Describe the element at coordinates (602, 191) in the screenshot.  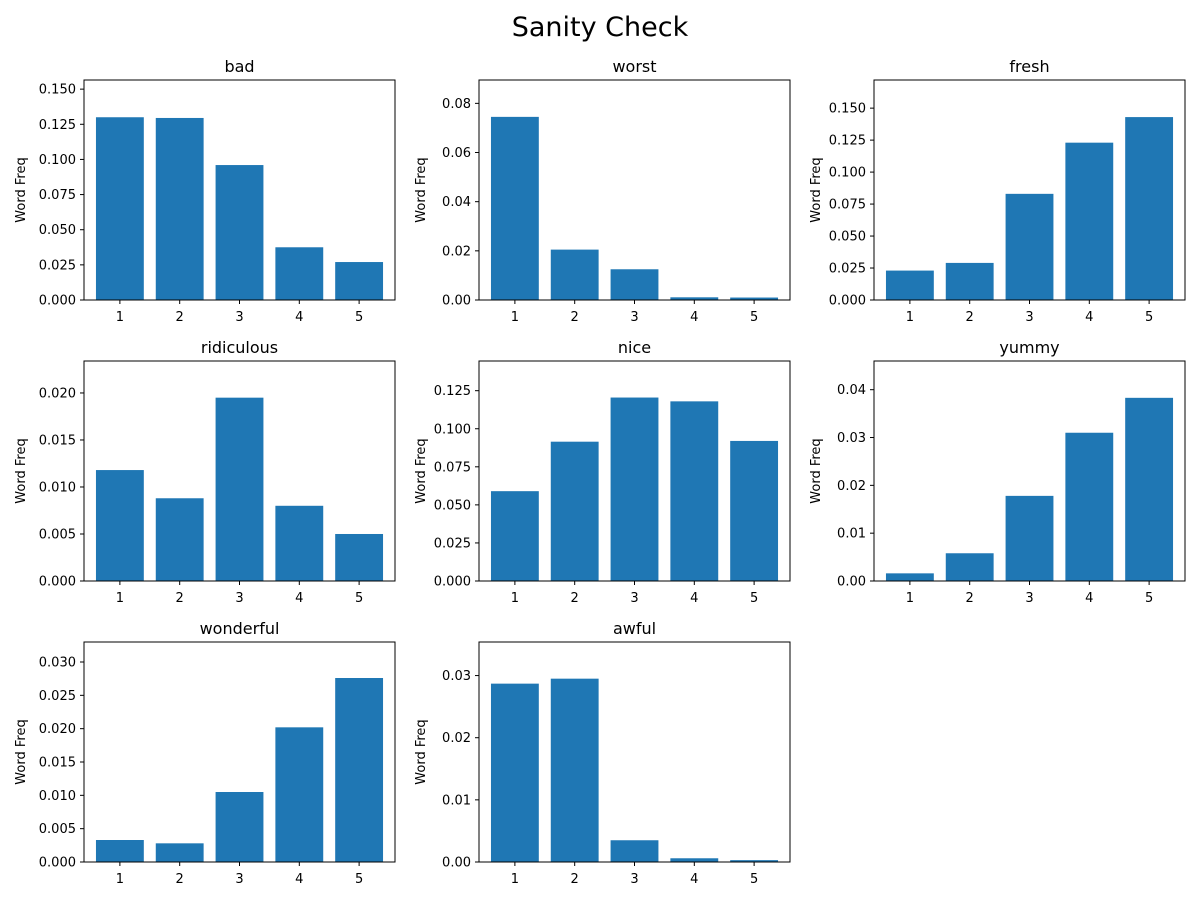
I see `subplot-worst: 0.00 0.02 0.04 0.06 0.08 1 2 3 4 5 worst Word Freq` at that location.